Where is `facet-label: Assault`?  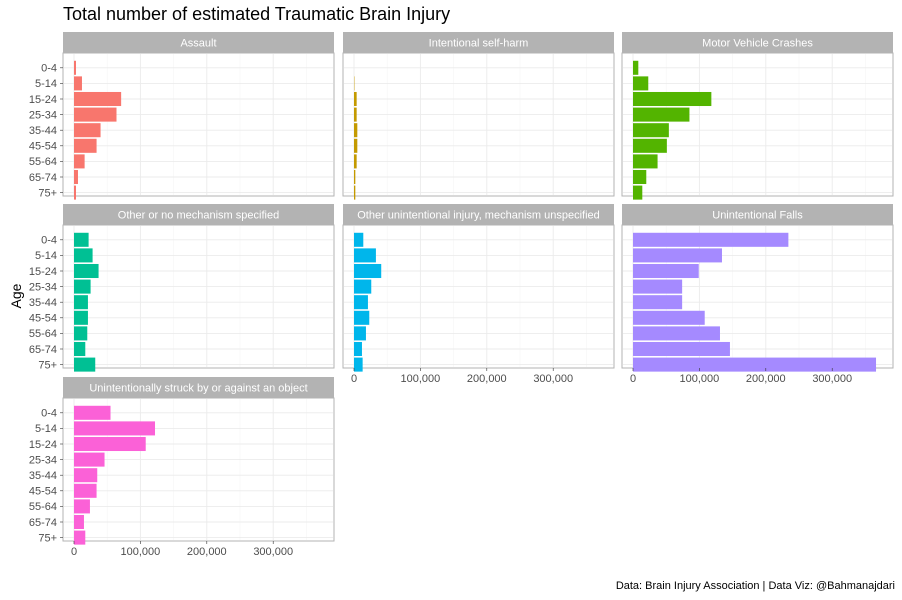 facet-label: Assault is located at coordinates (198, 44).